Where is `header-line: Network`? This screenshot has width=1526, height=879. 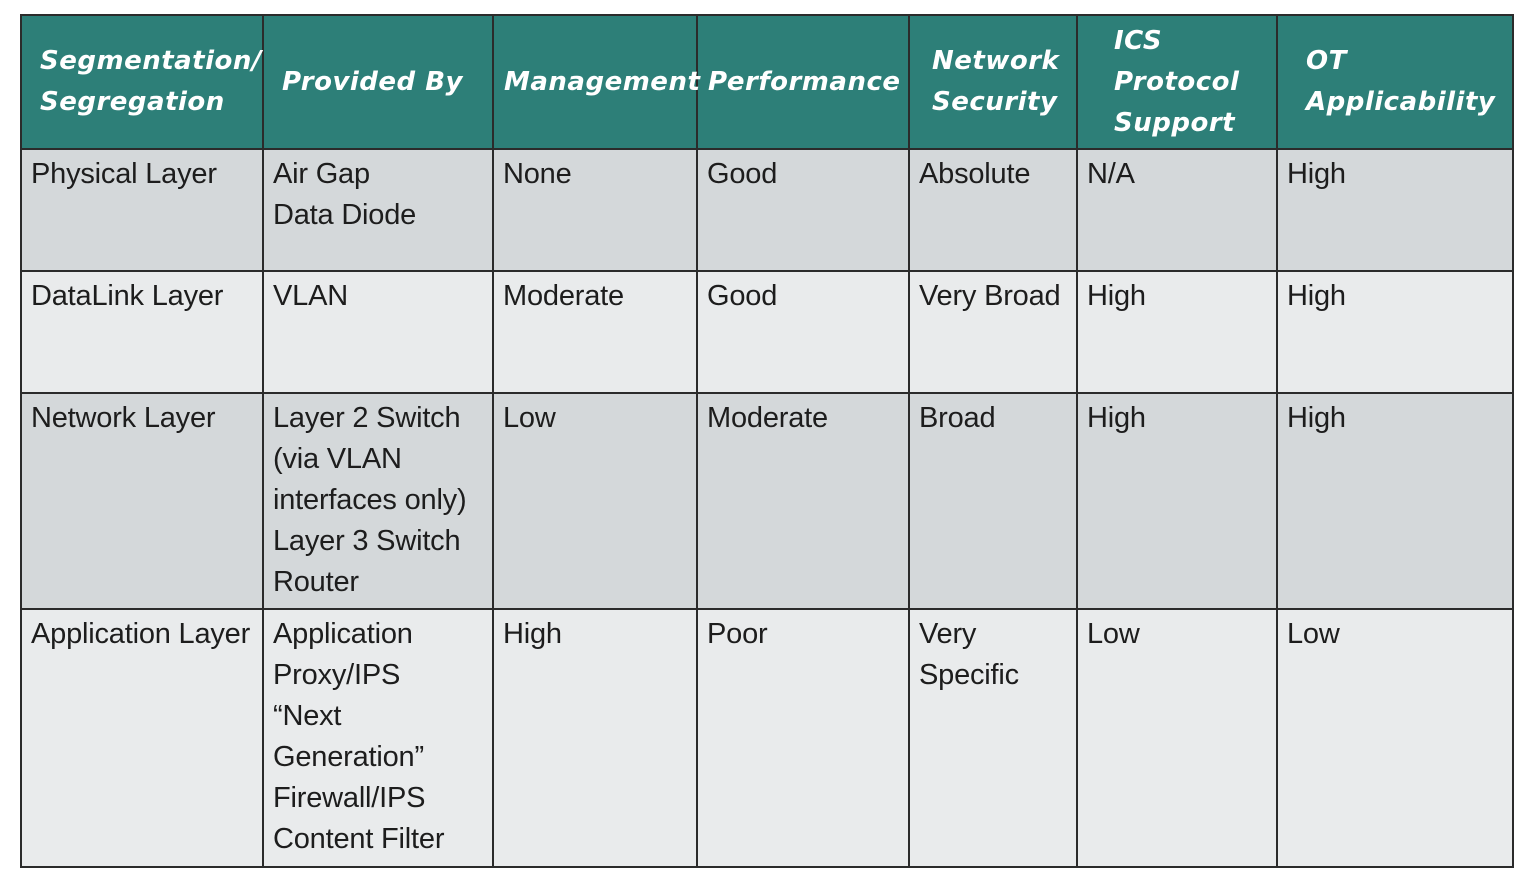 header-line: Network is located at coordinates (996, 61).